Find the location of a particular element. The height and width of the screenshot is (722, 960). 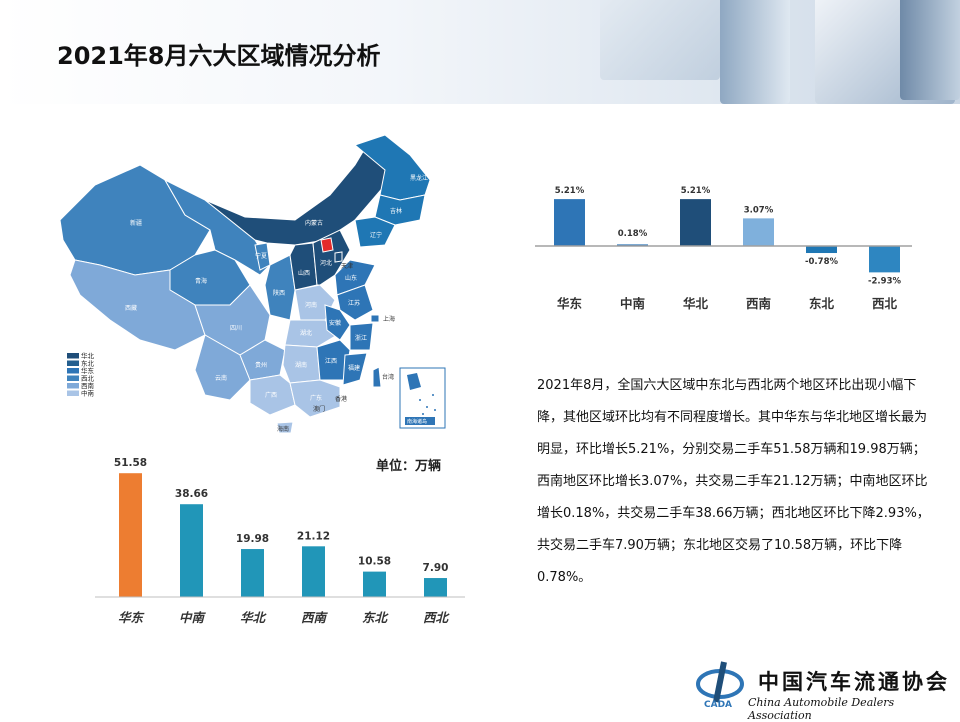

map-label: 山西 is located at coordinates (304, 273).